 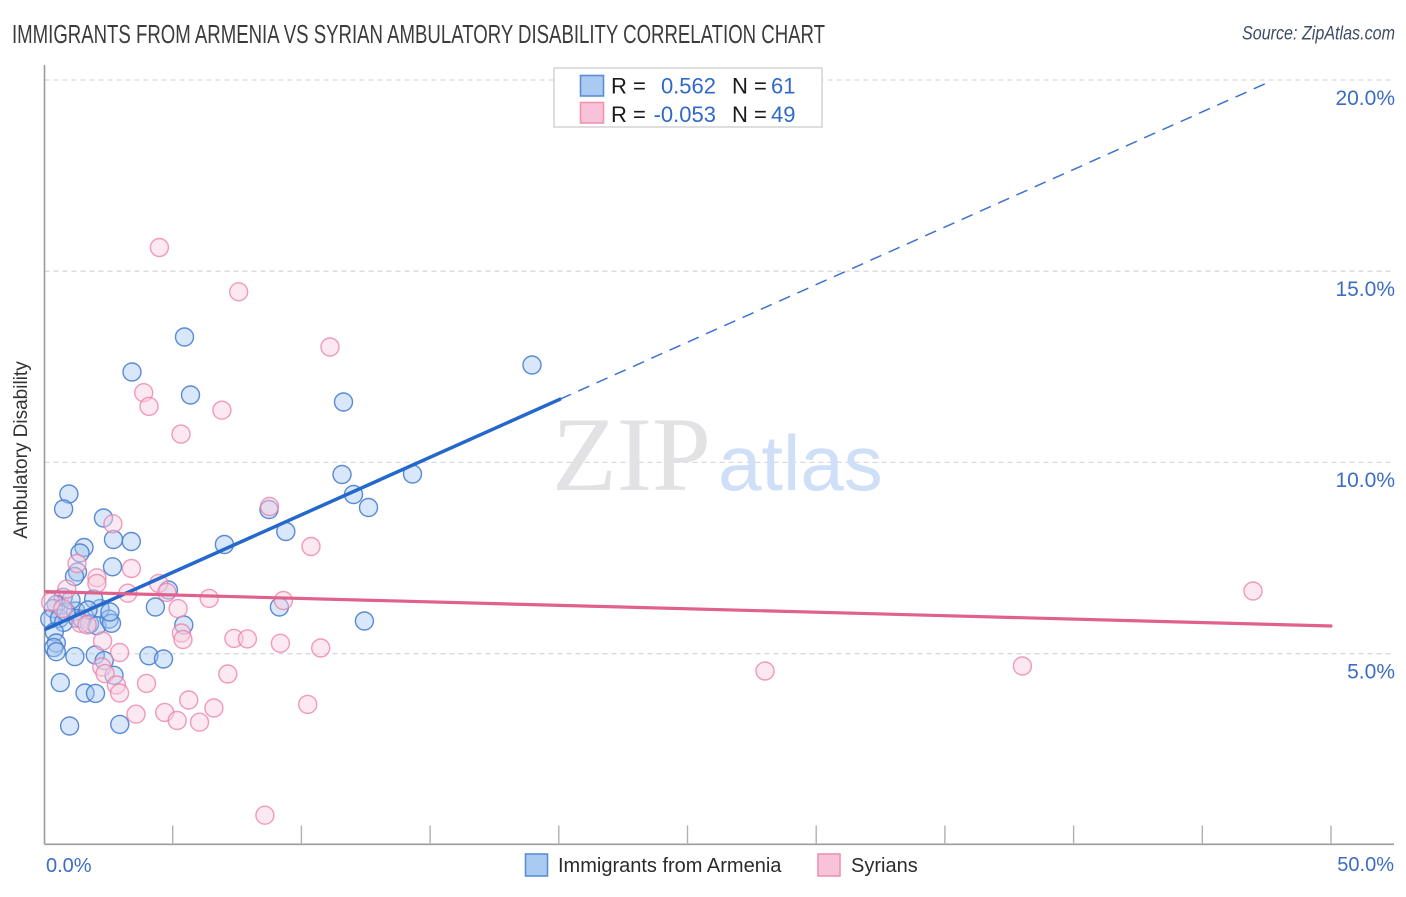 I want to click on svg-text: Ambulatory Disability, so click(x=21, y=450).